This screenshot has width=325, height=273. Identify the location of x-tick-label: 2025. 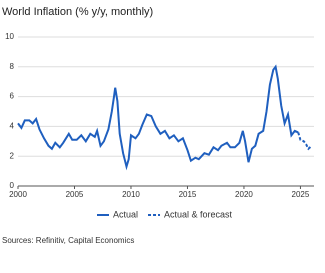
(301, 194).